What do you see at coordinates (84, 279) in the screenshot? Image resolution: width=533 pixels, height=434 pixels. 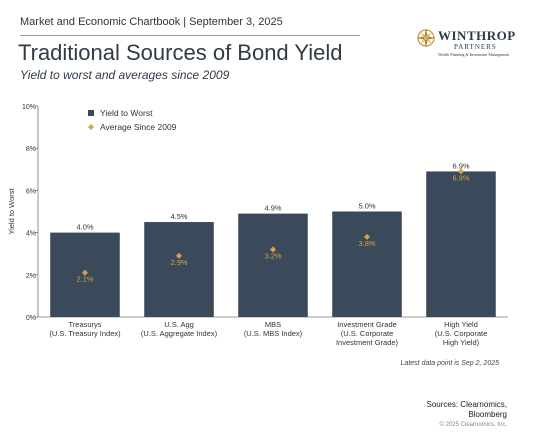 I see `average-value-label: 2.1%` at bounding box center [84, 279].